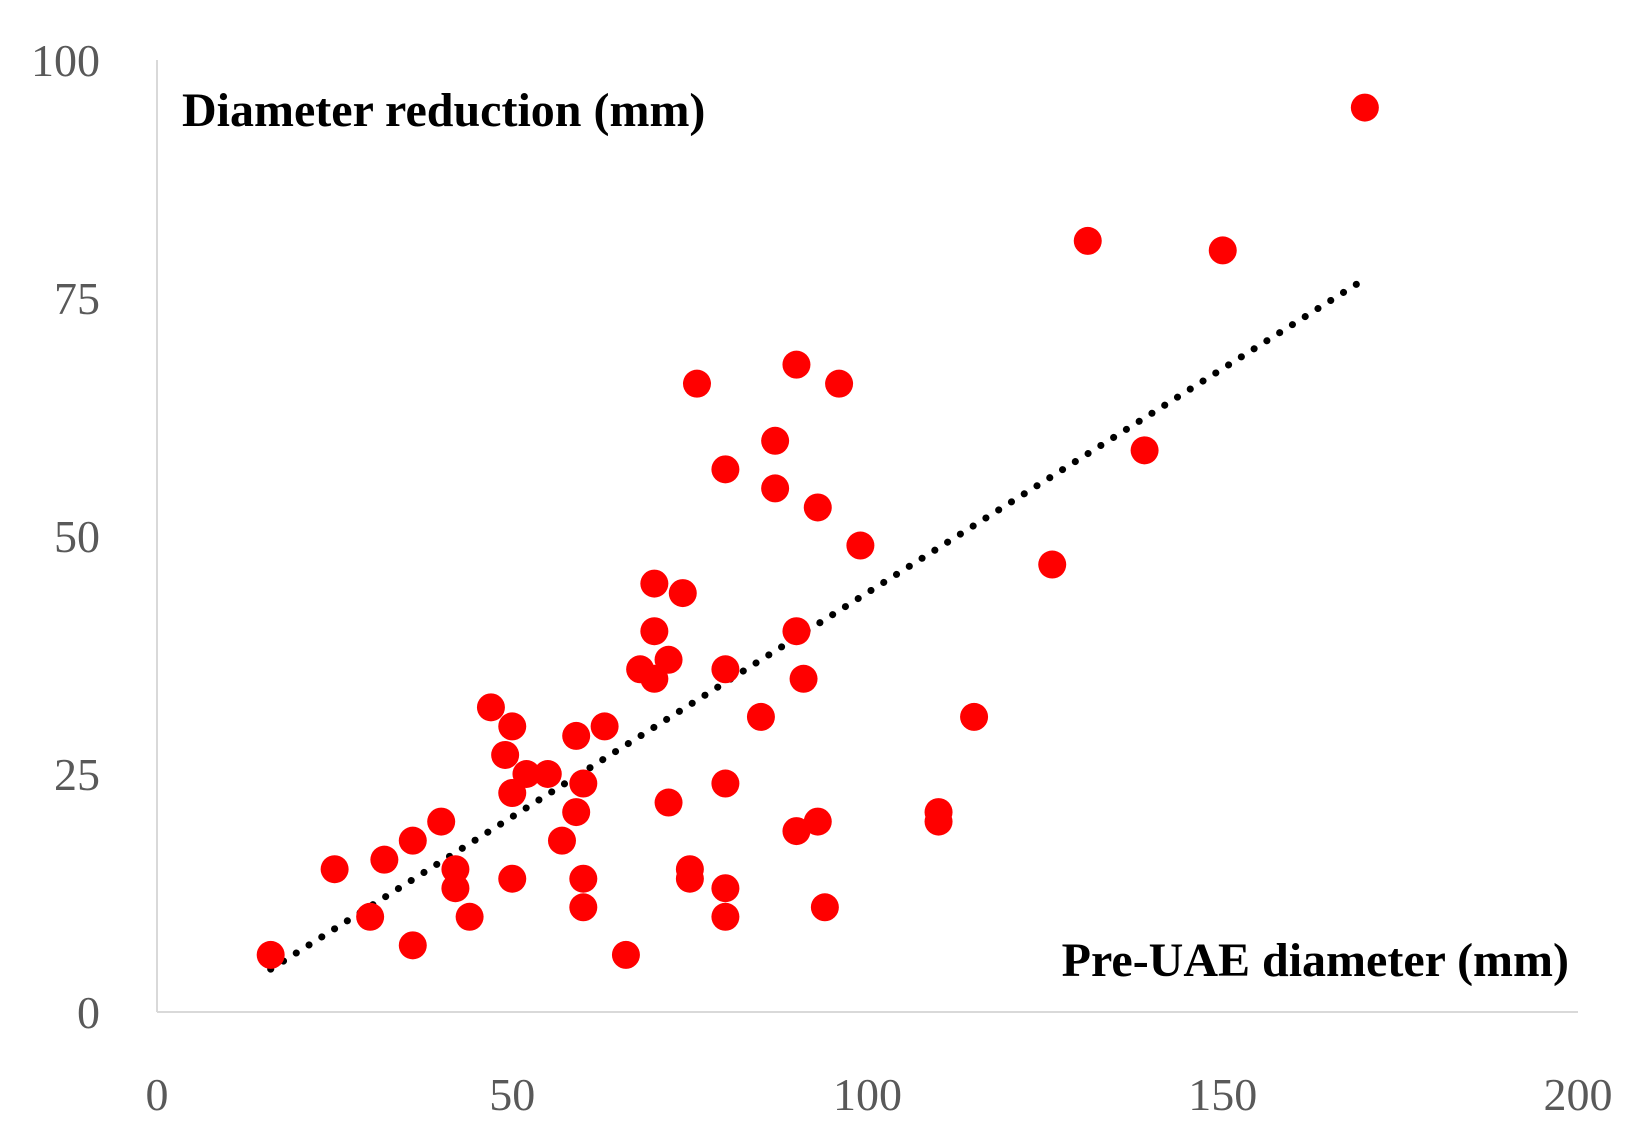 The image size is (1635, 1131). Describe the element at coordinates (1315, 960) in the screenshot. I see `x-axis-title: Pre-UAE diameter (mm)` at that location.